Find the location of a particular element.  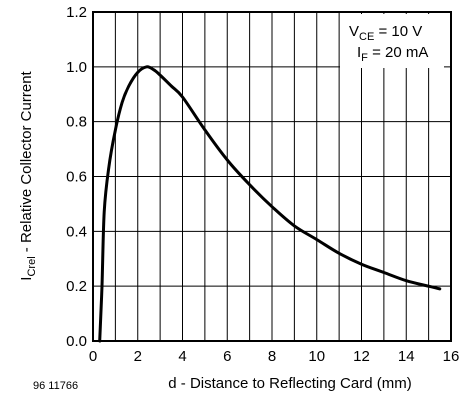

y-axis-label: ICrel - Relative Collector Current is located at coordinates (28, 175).